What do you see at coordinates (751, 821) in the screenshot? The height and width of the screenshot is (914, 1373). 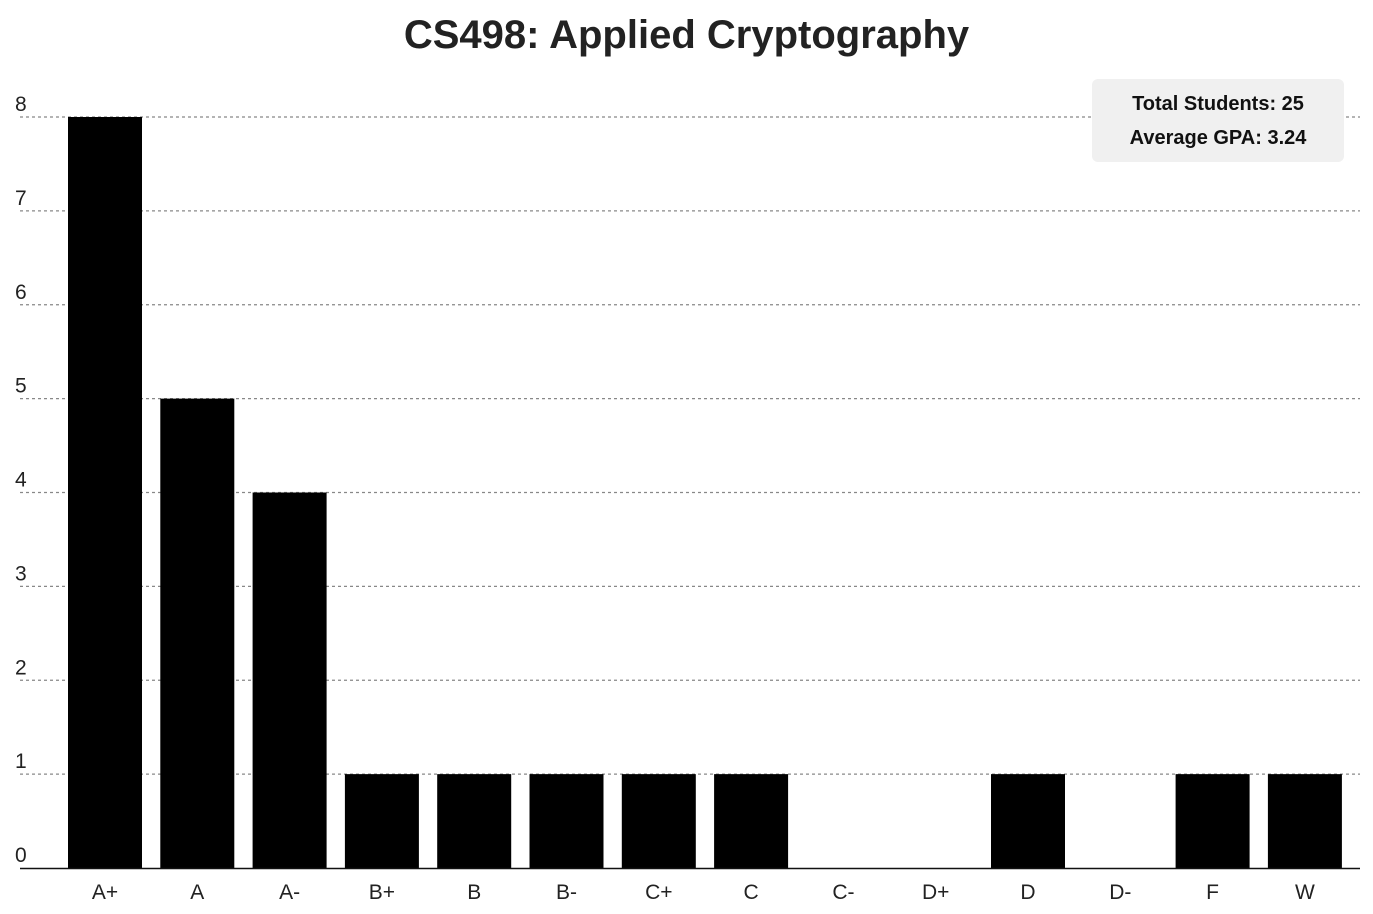 I see `bar-C` at bounding box center [751, 821].